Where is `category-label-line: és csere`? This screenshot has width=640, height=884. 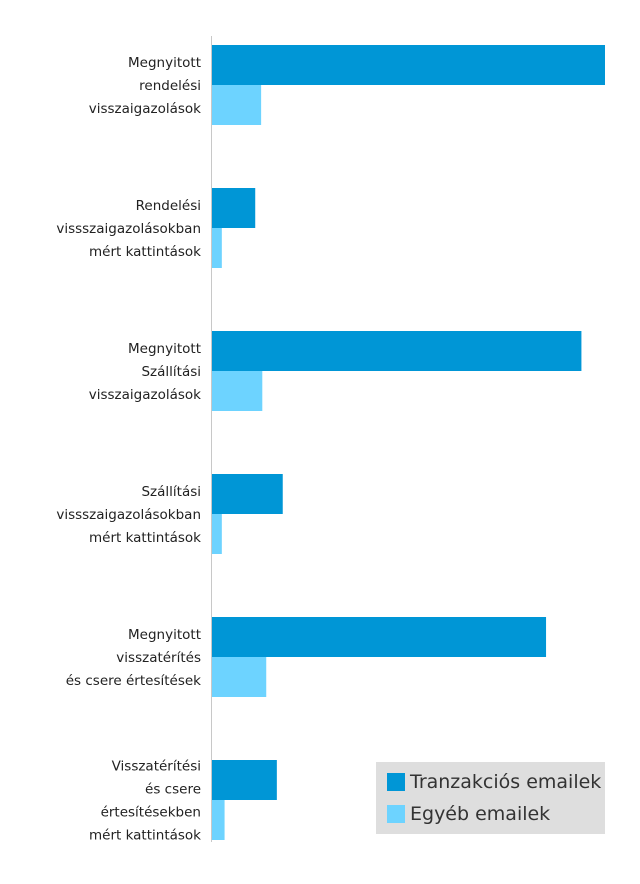 category-label-line: és csere is located at coordinates (173, 790).